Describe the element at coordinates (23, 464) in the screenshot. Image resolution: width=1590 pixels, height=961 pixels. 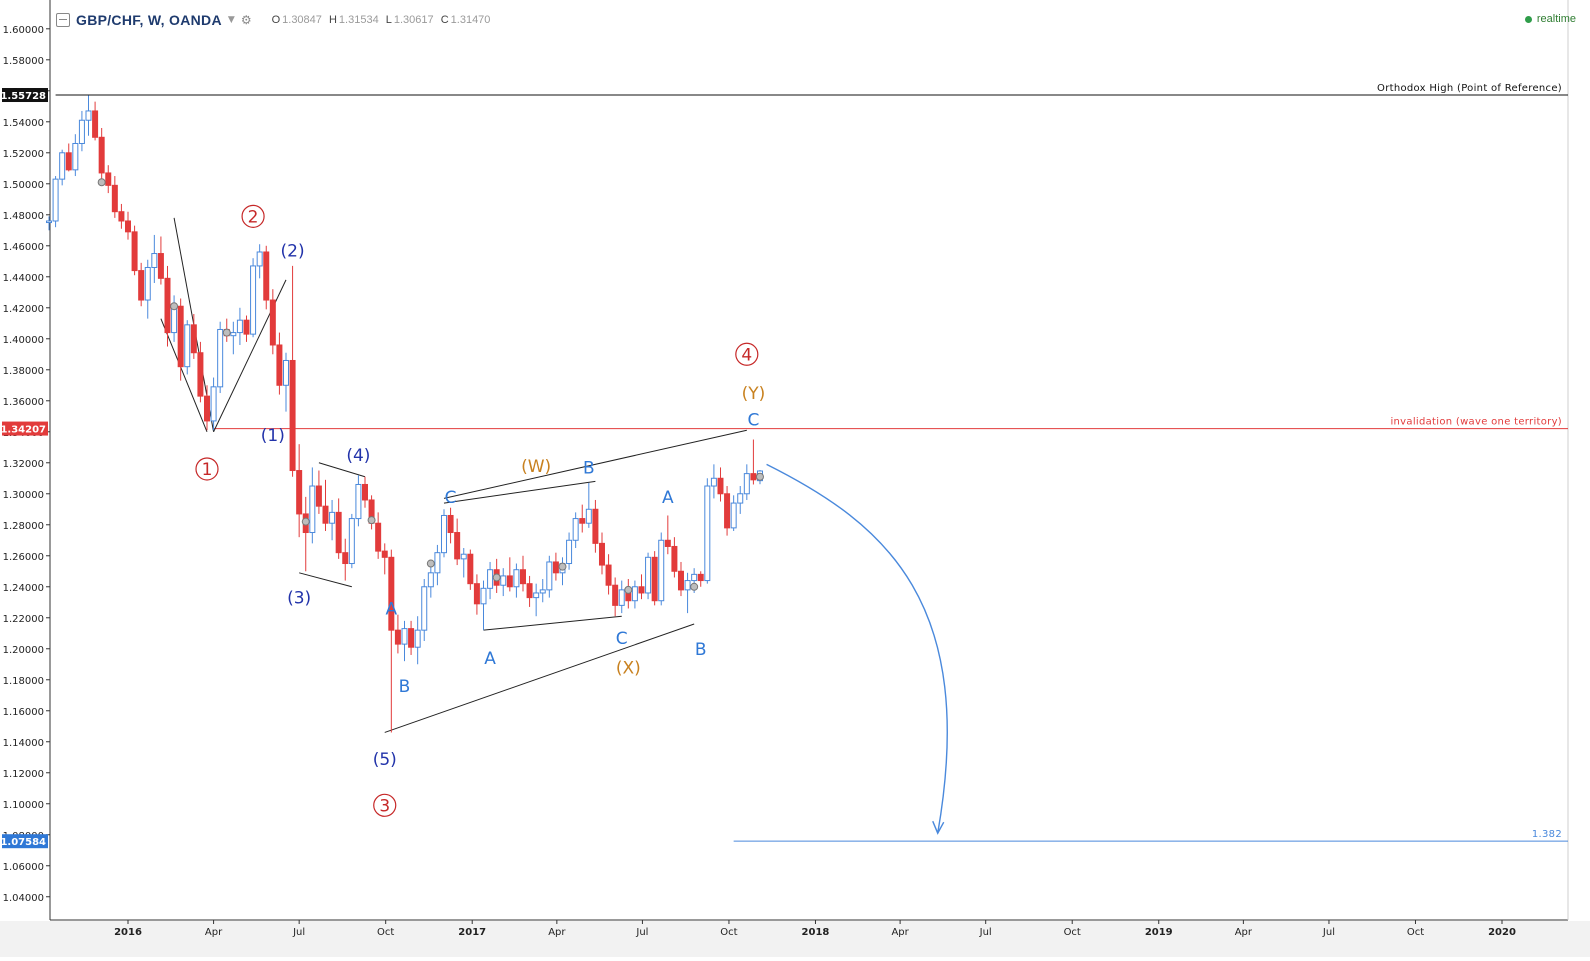
I see `y-tick-label: 1.32000` at that location.